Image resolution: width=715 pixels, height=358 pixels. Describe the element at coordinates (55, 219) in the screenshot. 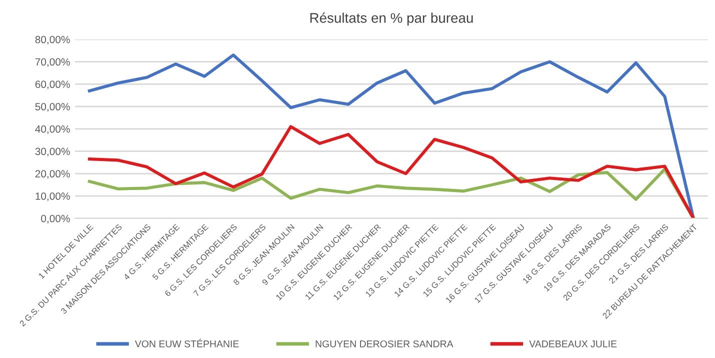

I see `y-tick-label: 0,00%` at that location.